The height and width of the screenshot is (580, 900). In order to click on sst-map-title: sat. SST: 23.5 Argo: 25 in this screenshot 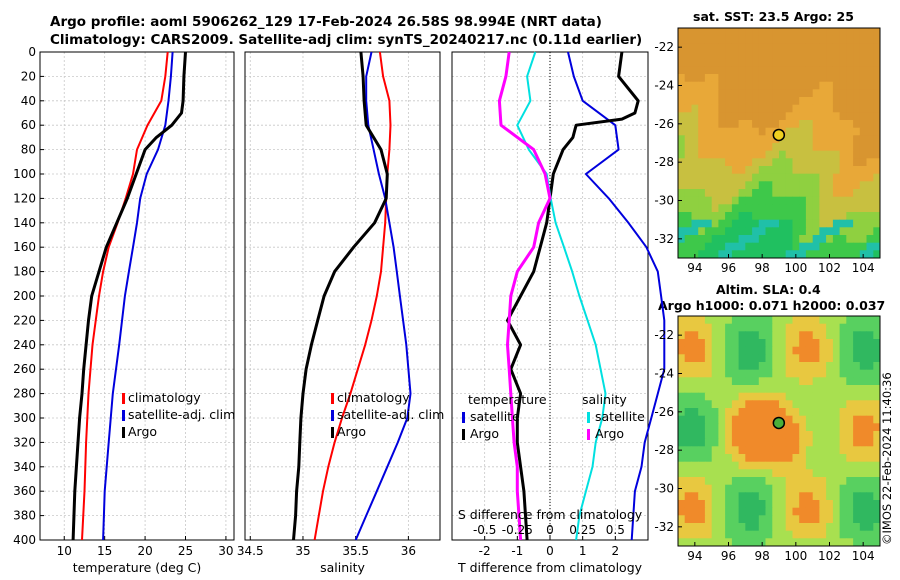, I will do `click(773, 16)`.